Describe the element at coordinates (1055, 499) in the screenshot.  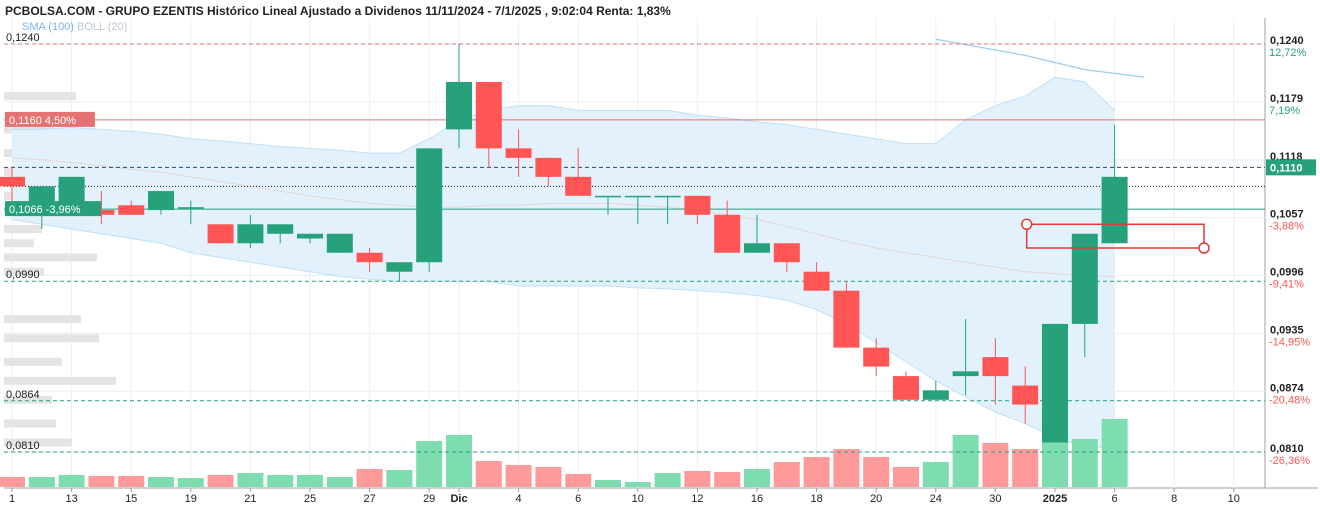
I see `x-tick-label: 2025` at that location.